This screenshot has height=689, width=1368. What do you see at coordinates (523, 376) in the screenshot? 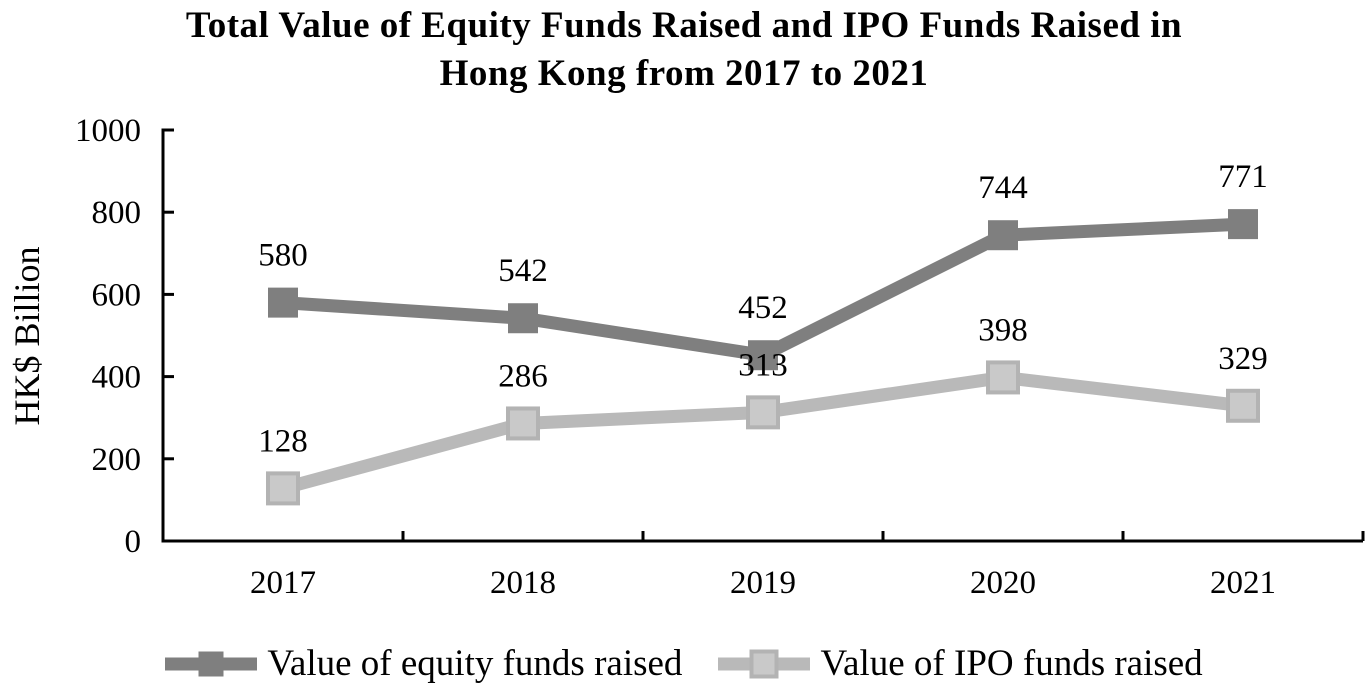
I see `data-point-label-ipo-funds: 286` at bounding box center [523, 376].